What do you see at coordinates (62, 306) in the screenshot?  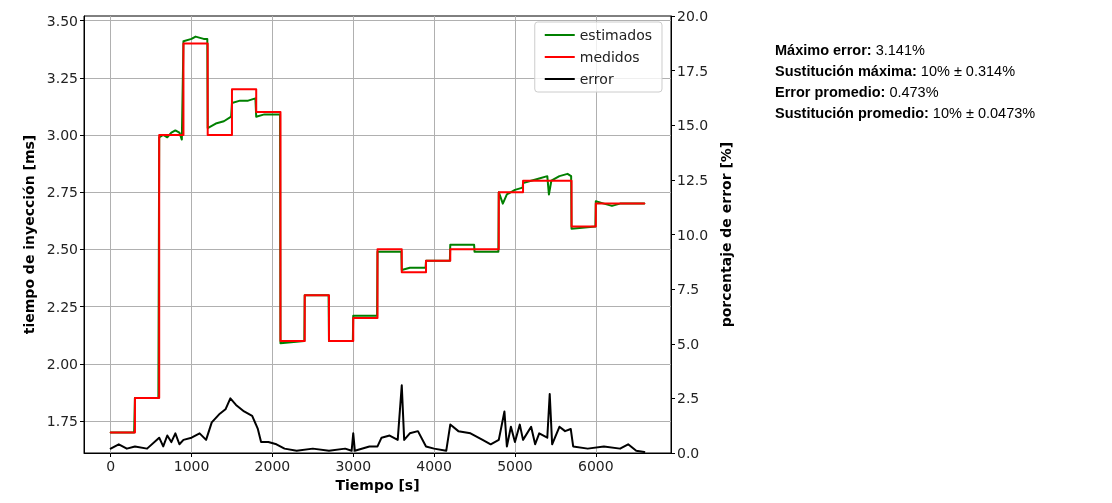 I see `y-tick-label: 2.25` at bounding box center [62, 306].